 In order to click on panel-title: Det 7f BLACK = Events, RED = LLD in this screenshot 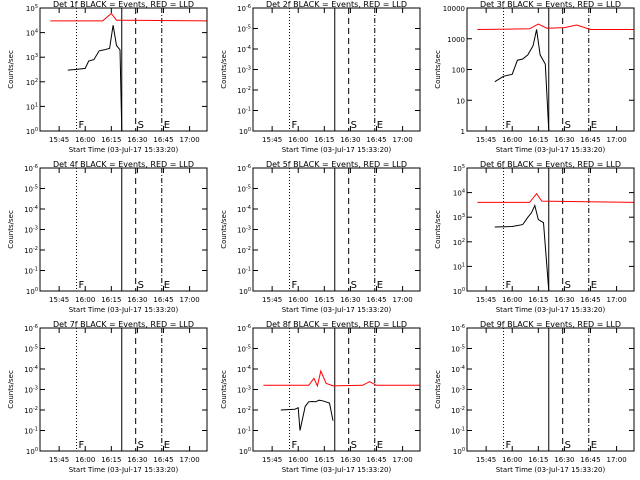, I will do `click(123, 324)`.